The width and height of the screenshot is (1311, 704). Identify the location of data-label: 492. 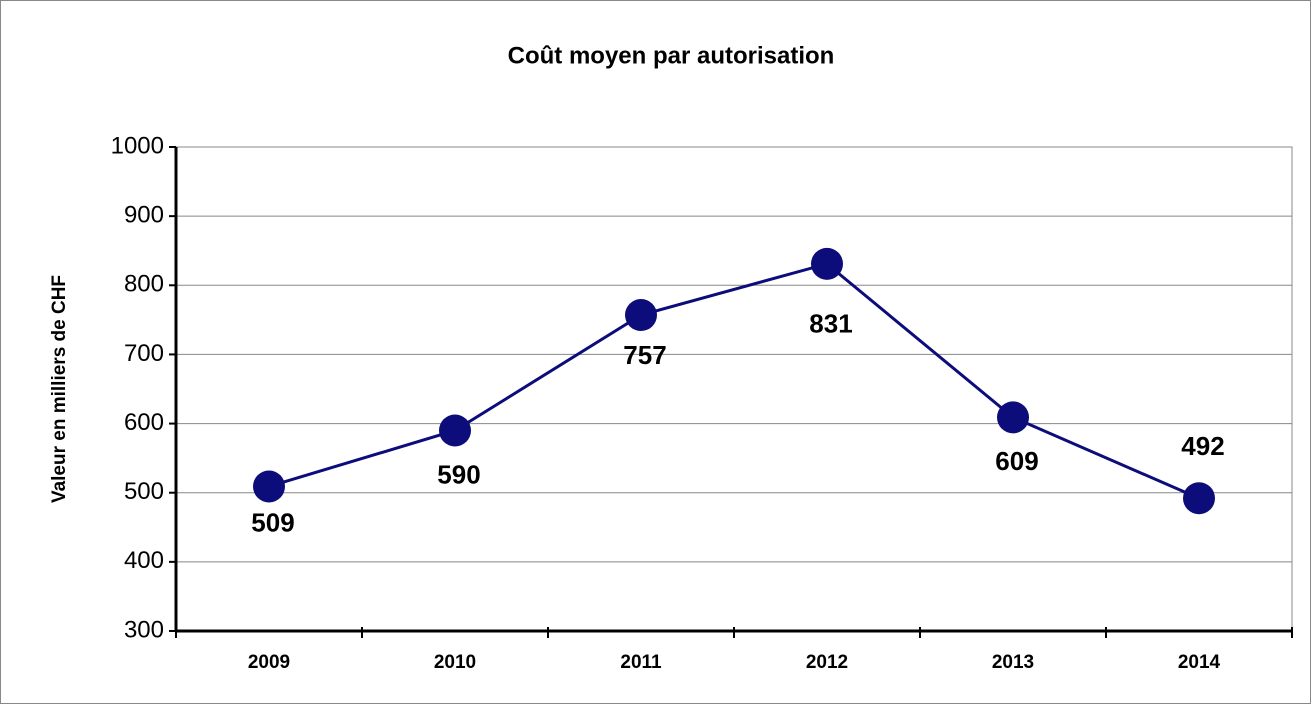
(1202, 446).